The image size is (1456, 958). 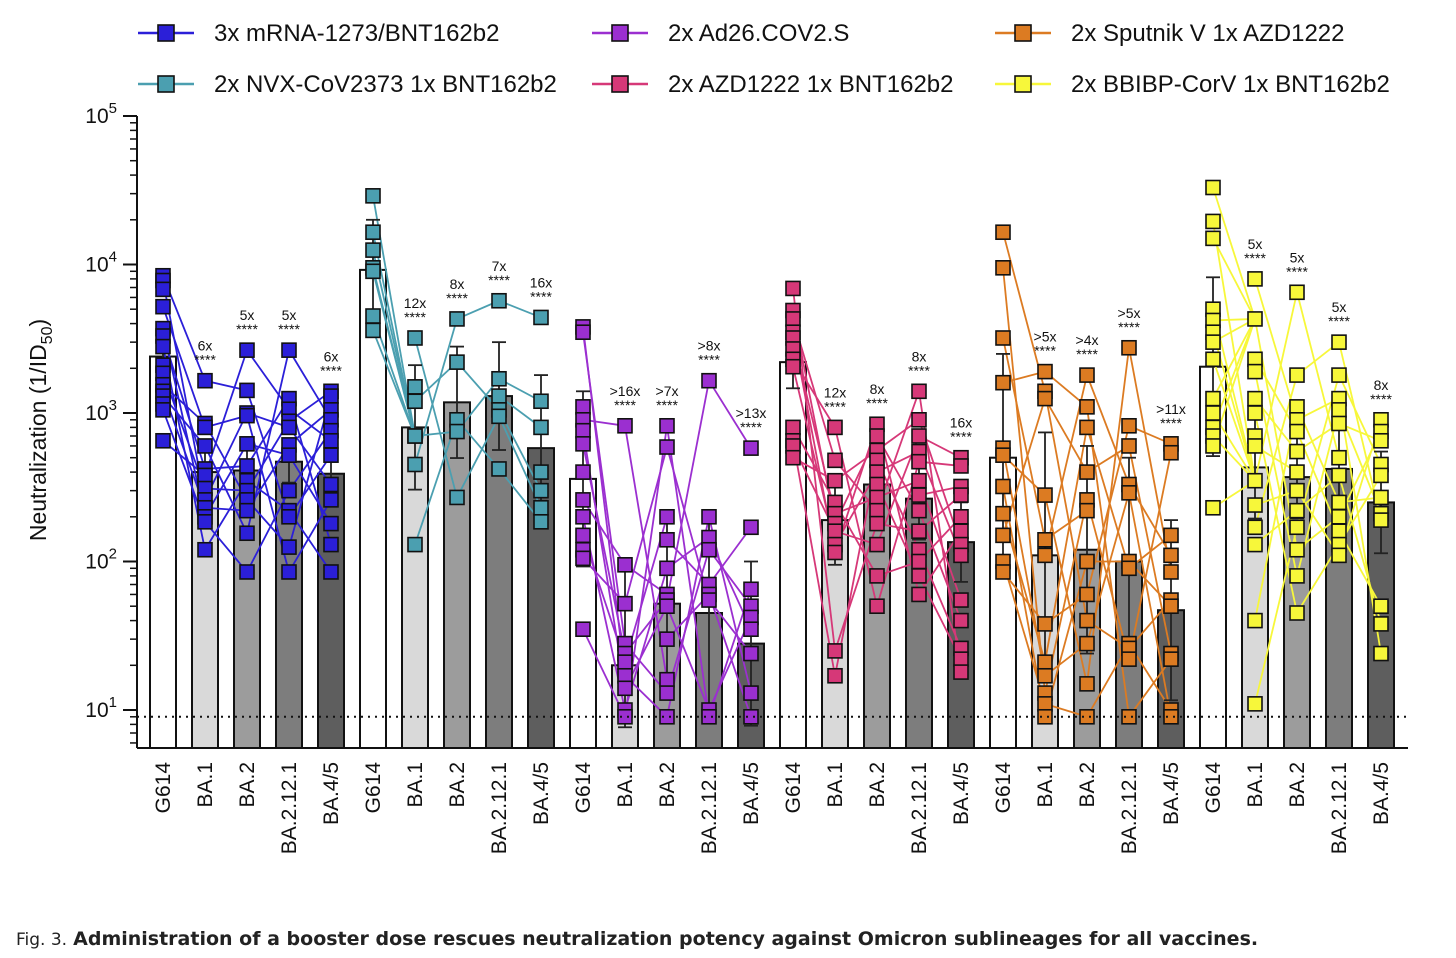 I want to click on fold-change-label: 16x, so click(x=961, y=423).